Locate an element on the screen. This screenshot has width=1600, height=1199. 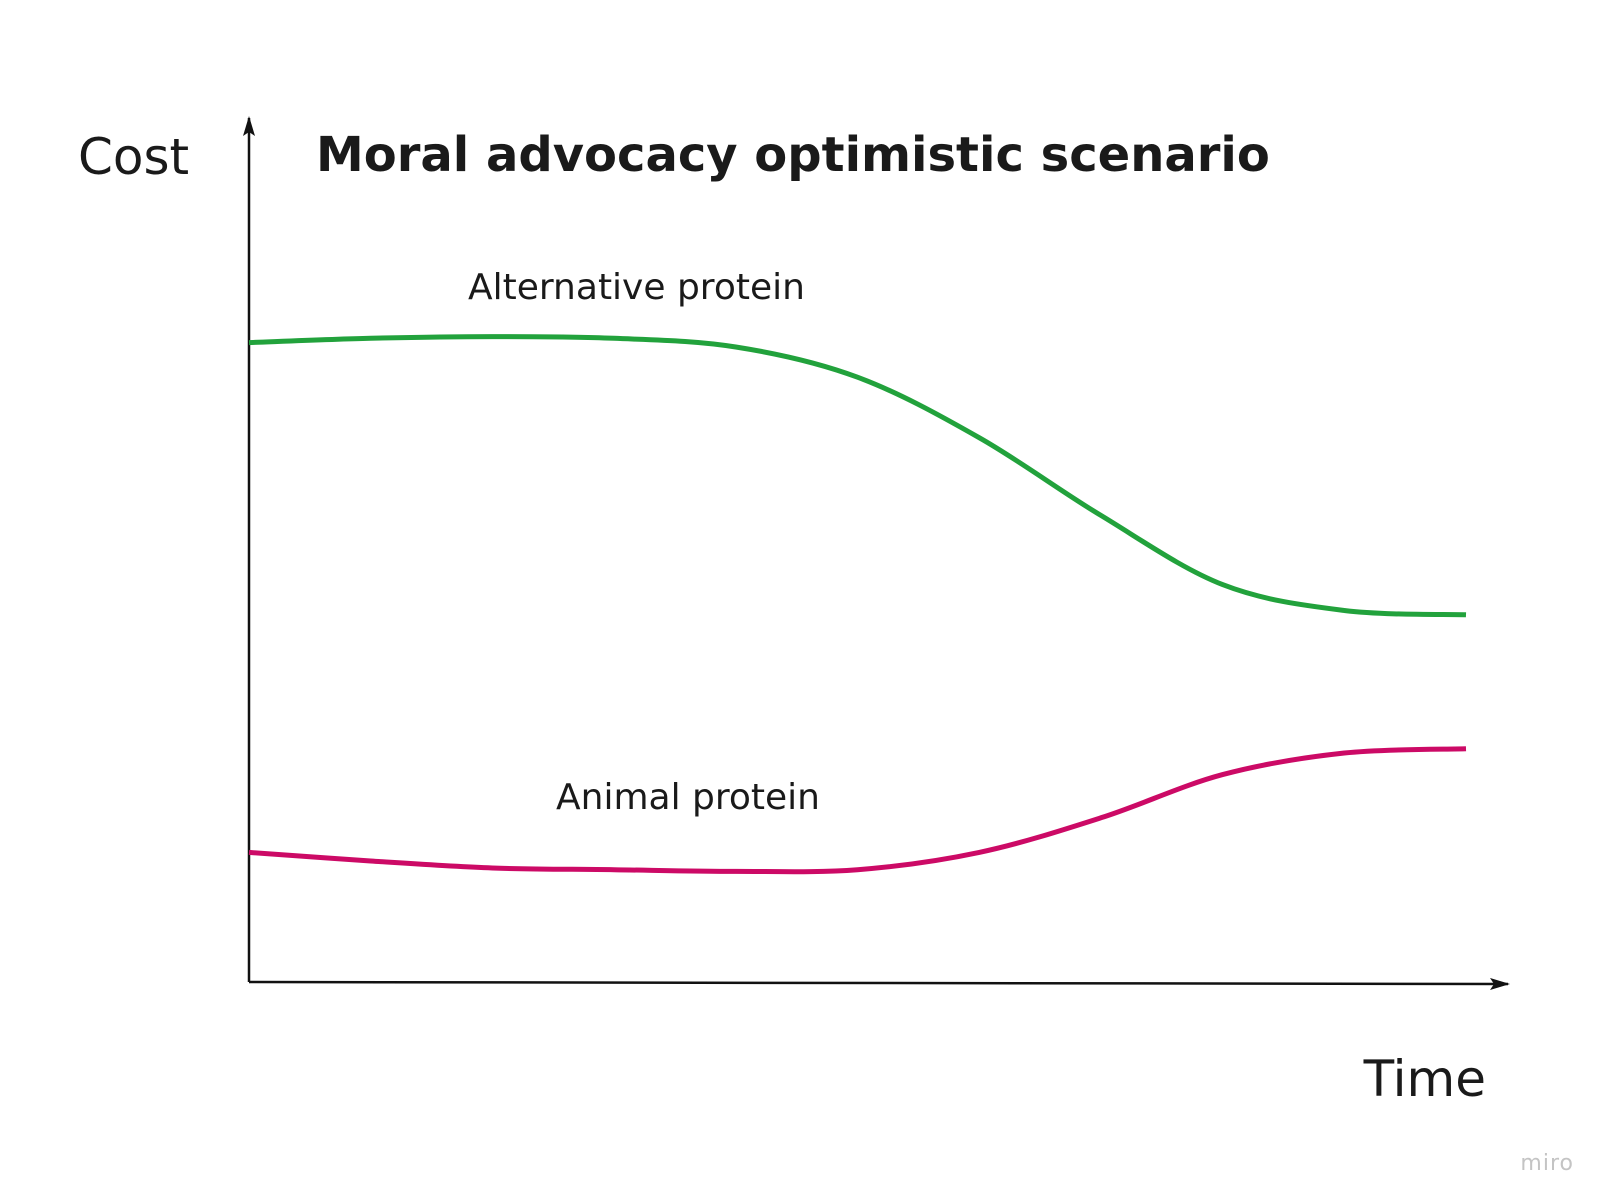
series-label-alternative-protein: Alternative protein is located at coordinates (636, 287).